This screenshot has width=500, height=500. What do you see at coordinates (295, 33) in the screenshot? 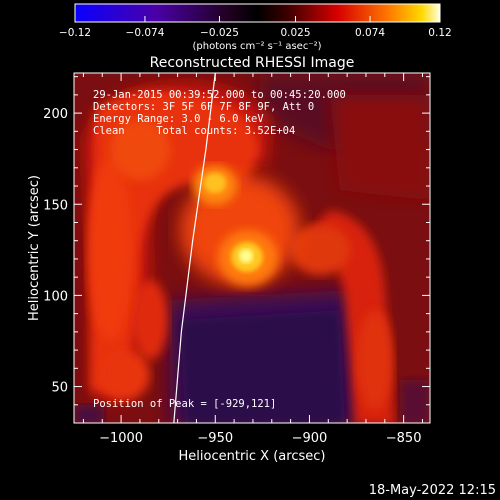
I see `colorbar-tick-label: 0.025` at bounding box center [295, 33].